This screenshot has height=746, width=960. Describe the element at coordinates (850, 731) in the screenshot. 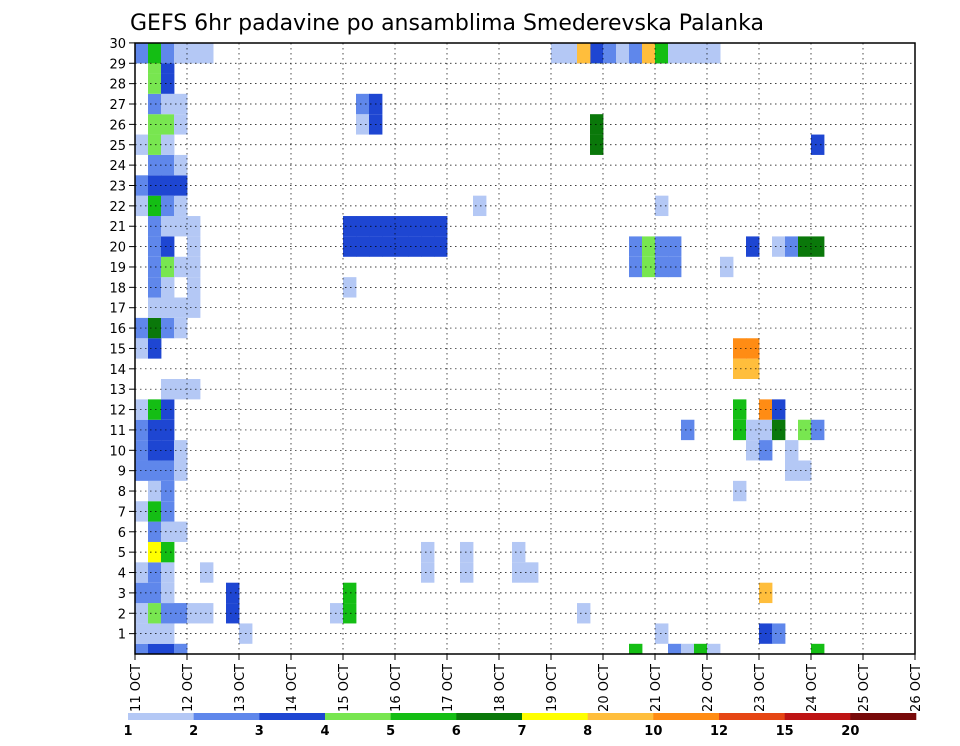

I see `legend-label: 20` at that location.